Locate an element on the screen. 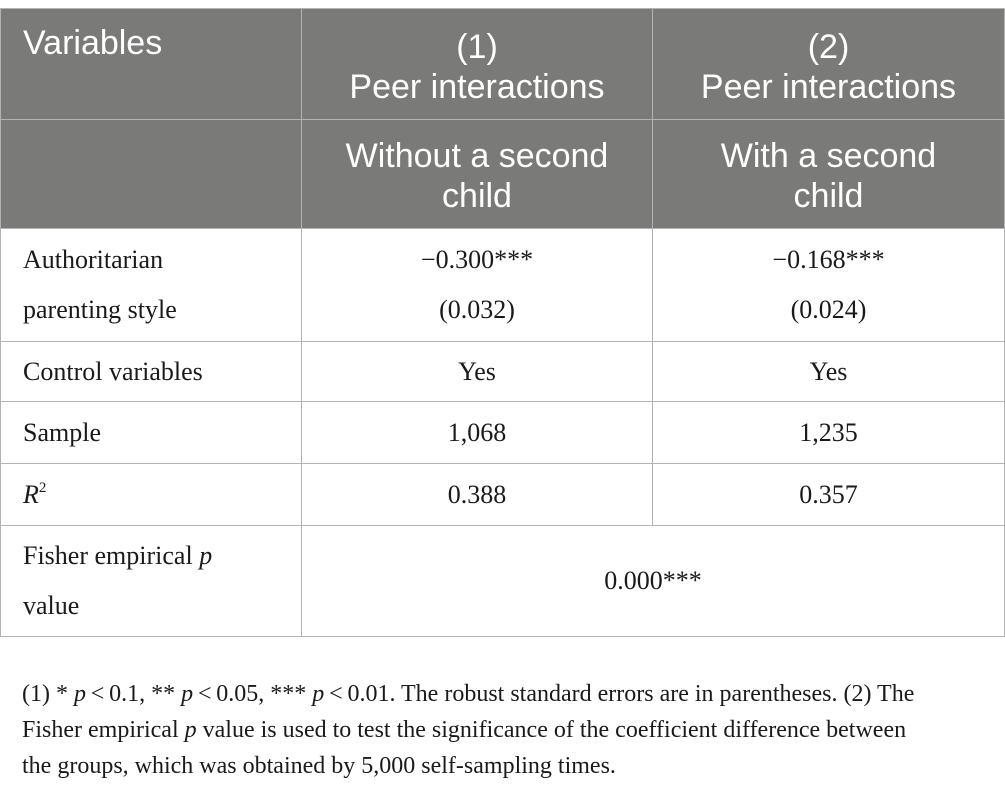  cell-fisher-value: 0.000*** is located at coordinates (653, 581).